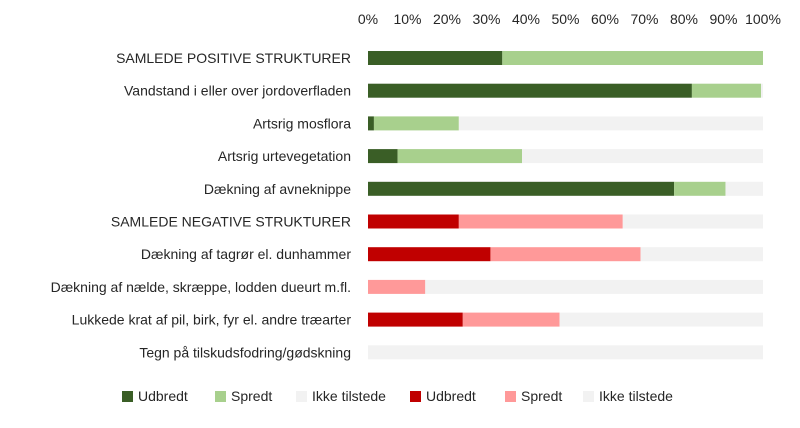 The height and width of the screenshot is (428, 800). Describe the element at coordinates (723, 19) in the screenshot. I see `x-tick-label: 90%` at that location.